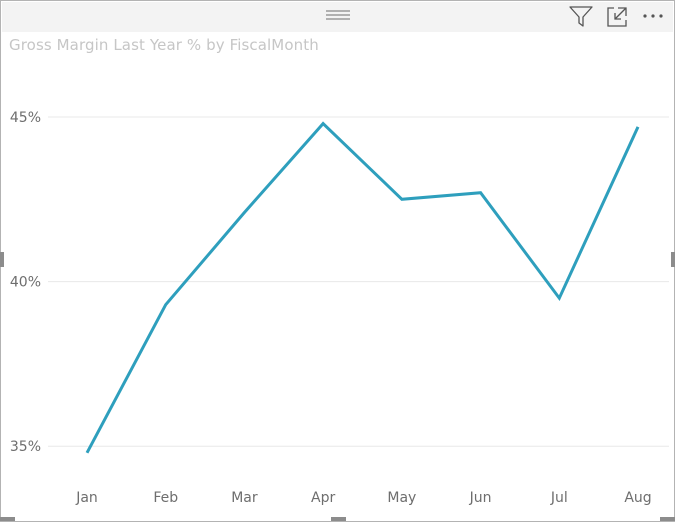  I want to click on y-tick-label: 35%, so click(25, 447).